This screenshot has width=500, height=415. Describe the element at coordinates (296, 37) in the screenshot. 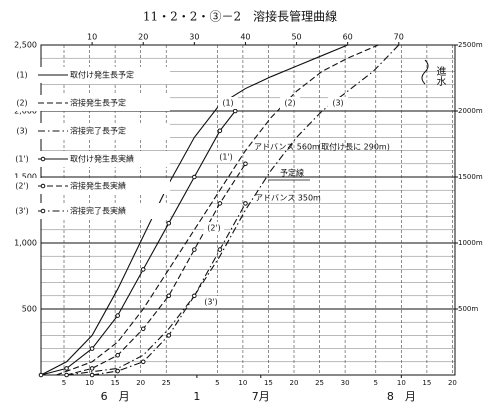

I see `x-tick-label: 50` at that location.